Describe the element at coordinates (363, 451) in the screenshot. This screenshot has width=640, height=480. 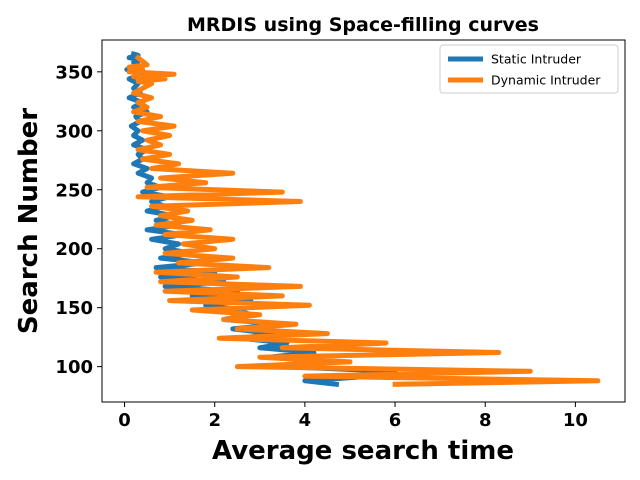
I see `x-axis-label: Average search time` at that location.